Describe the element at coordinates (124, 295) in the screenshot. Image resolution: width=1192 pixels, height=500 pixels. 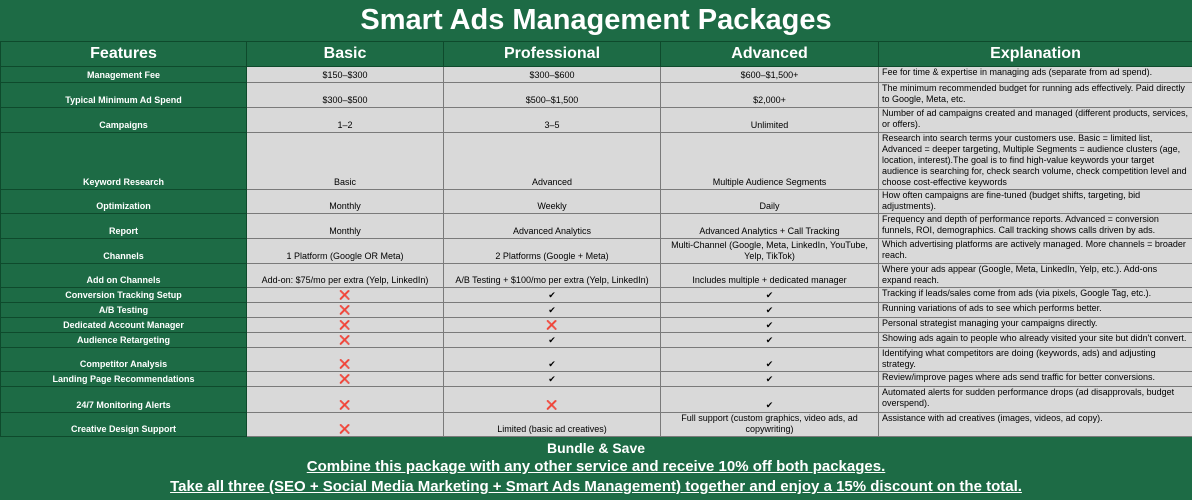
I see `feature-cell: Conversion Tracking Setup` at that location.